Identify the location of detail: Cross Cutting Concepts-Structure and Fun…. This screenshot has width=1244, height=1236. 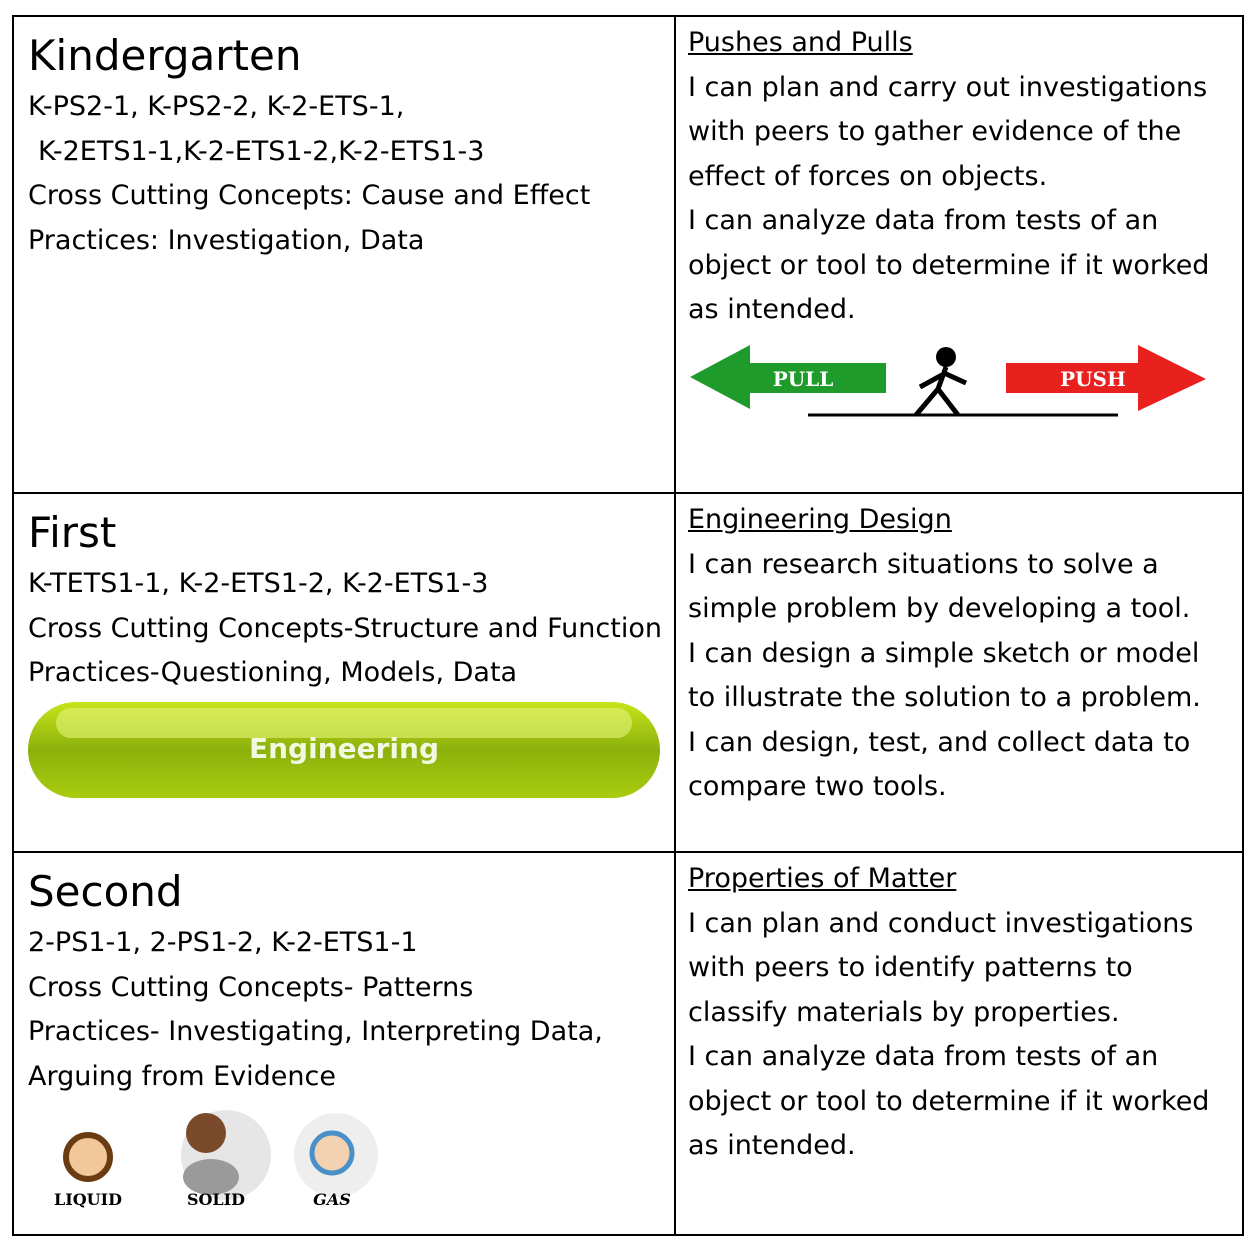
(345, 628).